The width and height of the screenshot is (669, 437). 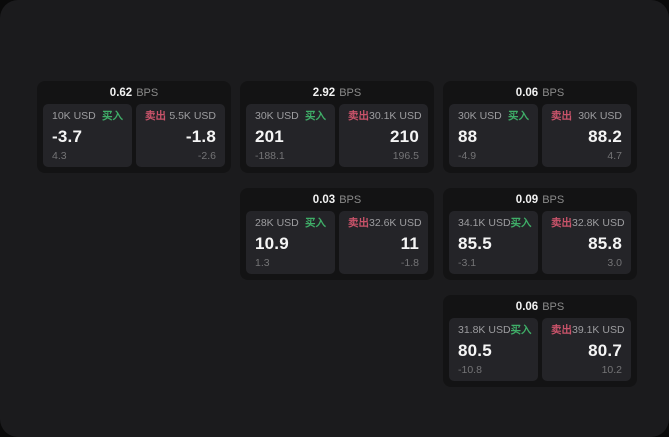 What do you see at coordinates (470, 369) in the screenshot?
I see `buy-sub-value: -10.8` at bounding box center [470, 369].